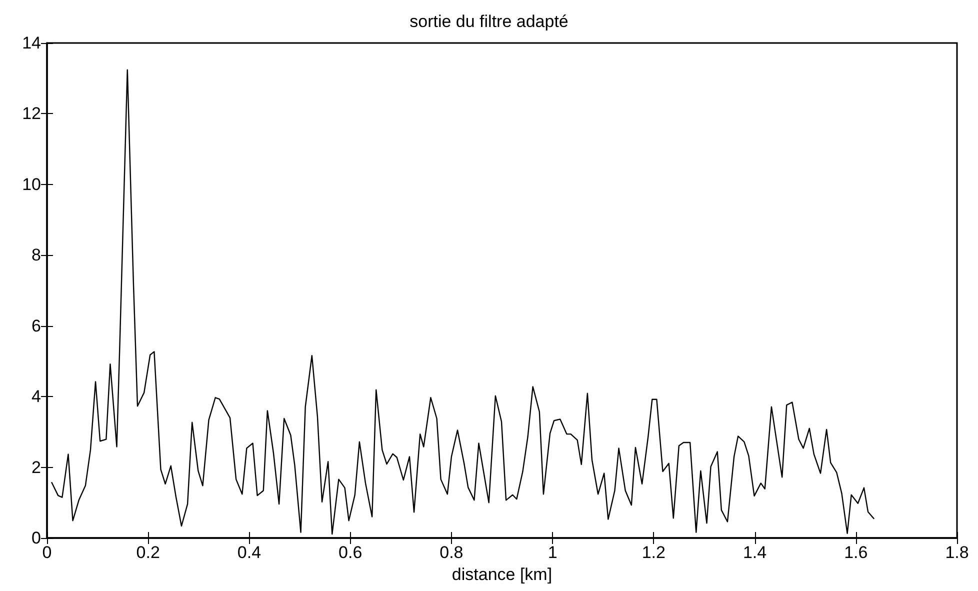  What do you see at coordinates (31, 43) in the screenshot?
I see `y-tick-label: 14` at bounding box center [31, 43].